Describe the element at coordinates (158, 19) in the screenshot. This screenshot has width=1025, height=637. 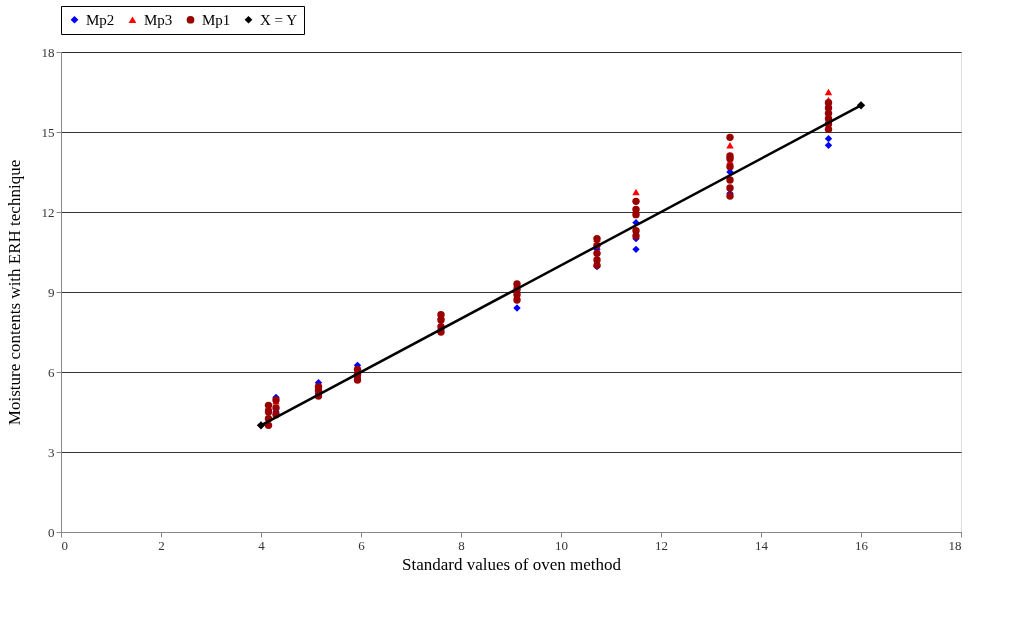
I see `legend-label: Mp3` at that location.